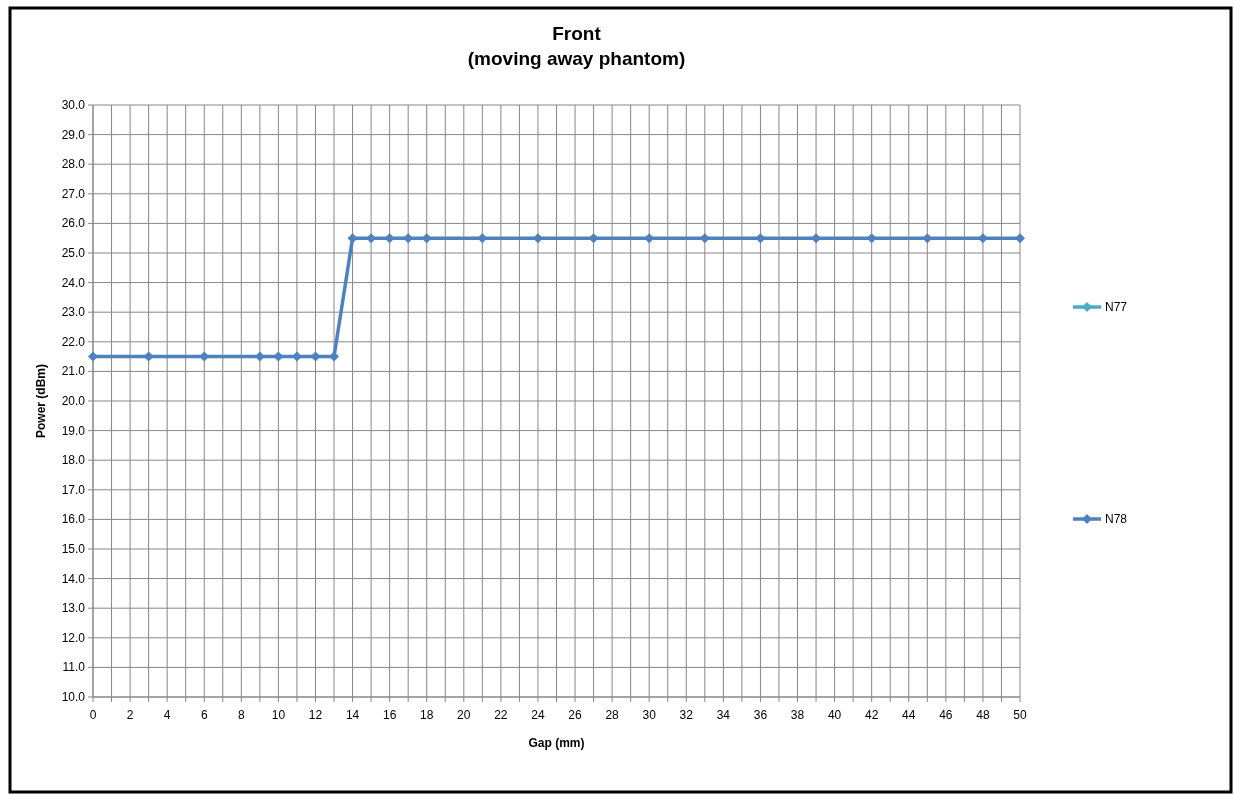 The image size is (1235, 794). I want to click on y-tick-label: 18.0, so click(73, 460).